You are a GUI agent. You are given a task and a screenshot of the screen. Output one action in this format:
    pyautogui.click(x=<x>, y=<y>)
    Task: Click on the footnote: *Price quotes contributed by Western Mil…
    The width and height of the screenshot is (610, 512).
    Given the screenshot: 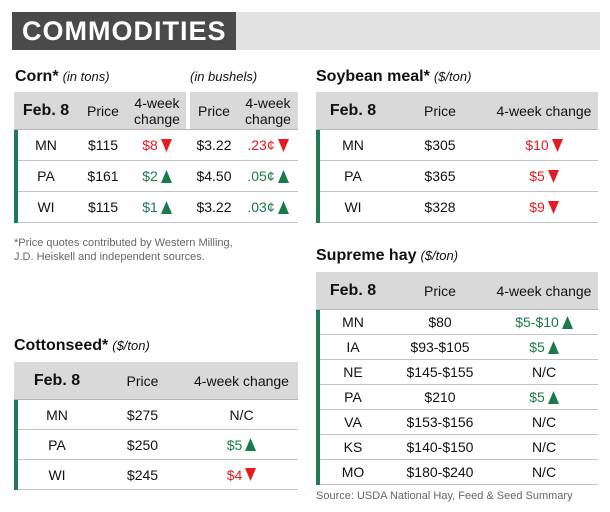 What is the action you would take?
    pyautogui.click(x=123, y=250)
    